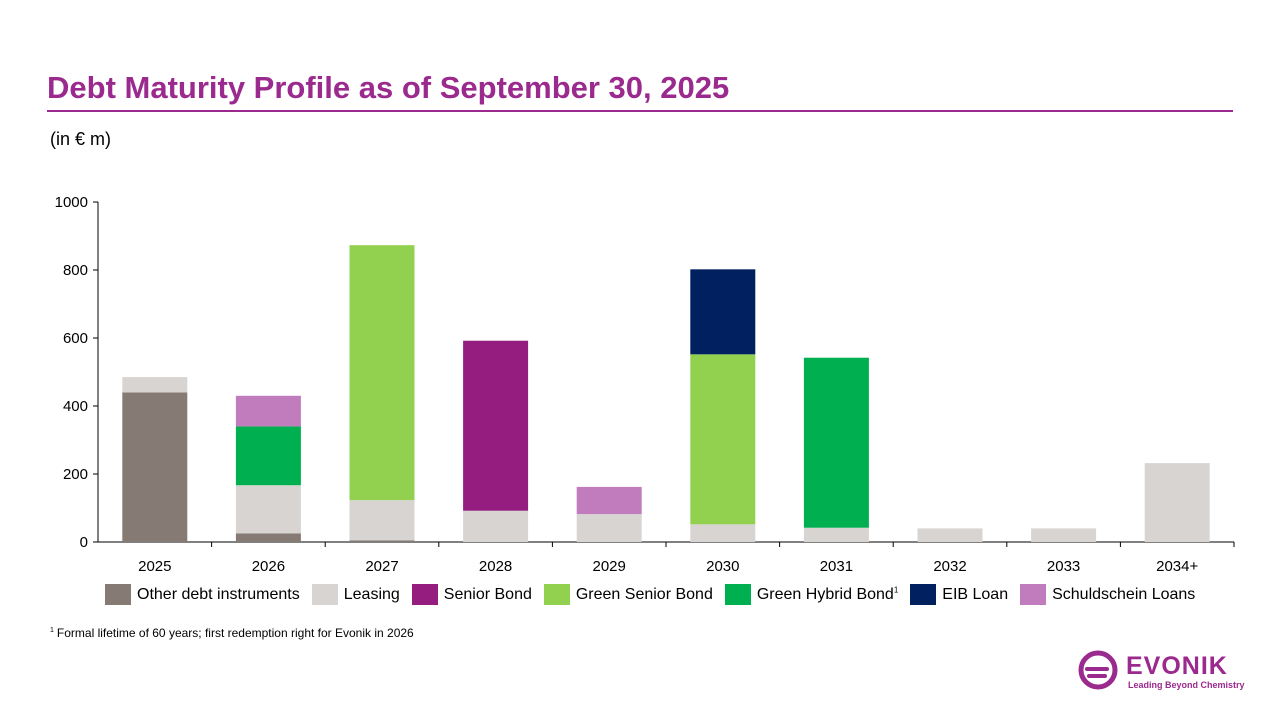 Image resolution: width=1280 pixels, height=720 pixels. What do you see at coordinates (1177, 566) in the screenshot?
I see `x-tick-label: 2034+` at bounding box center [1177, 566].